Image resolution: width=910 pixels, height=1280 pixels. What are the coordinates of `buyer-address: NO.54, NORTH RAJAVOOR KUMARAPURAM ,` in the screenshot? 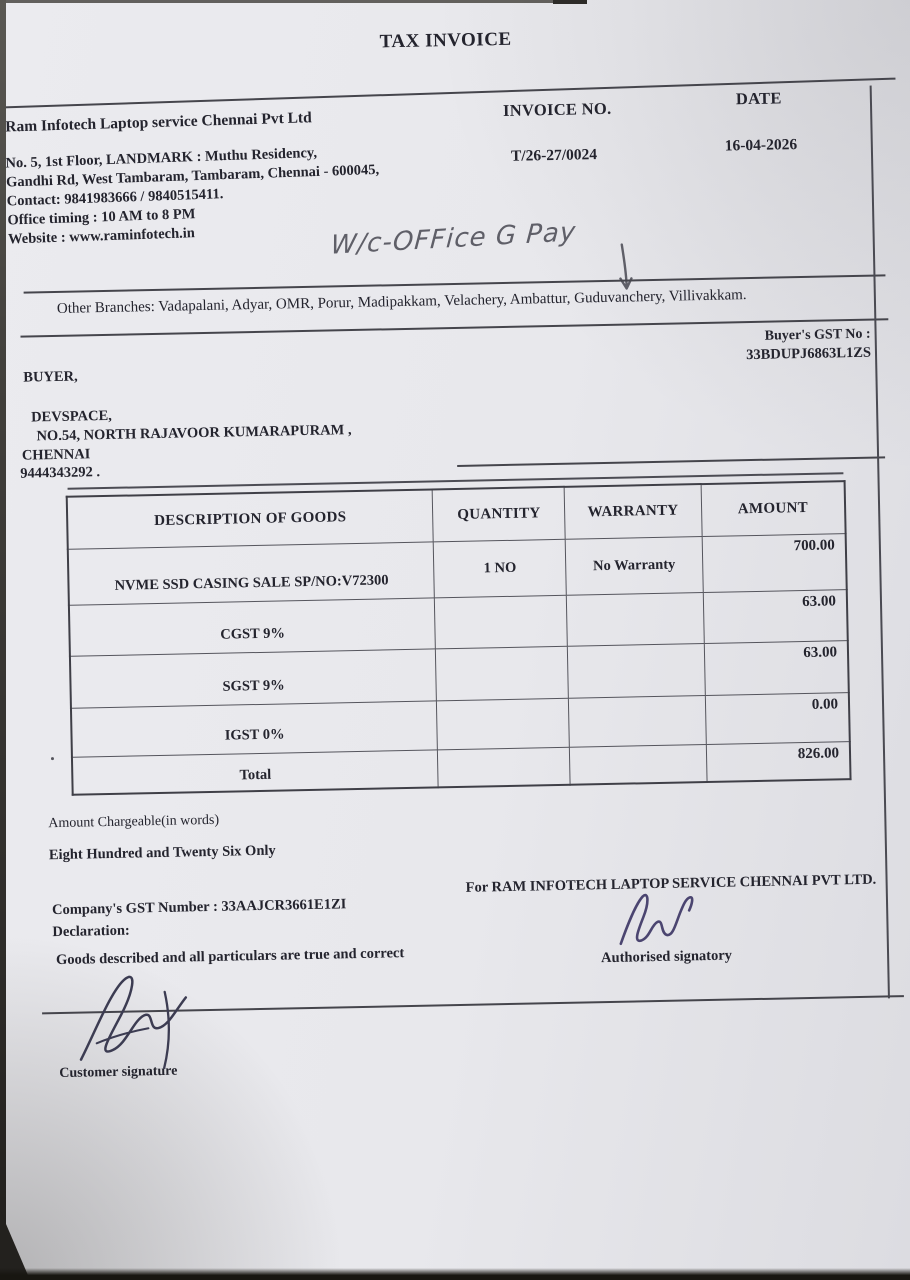 It's located at (194, 433).